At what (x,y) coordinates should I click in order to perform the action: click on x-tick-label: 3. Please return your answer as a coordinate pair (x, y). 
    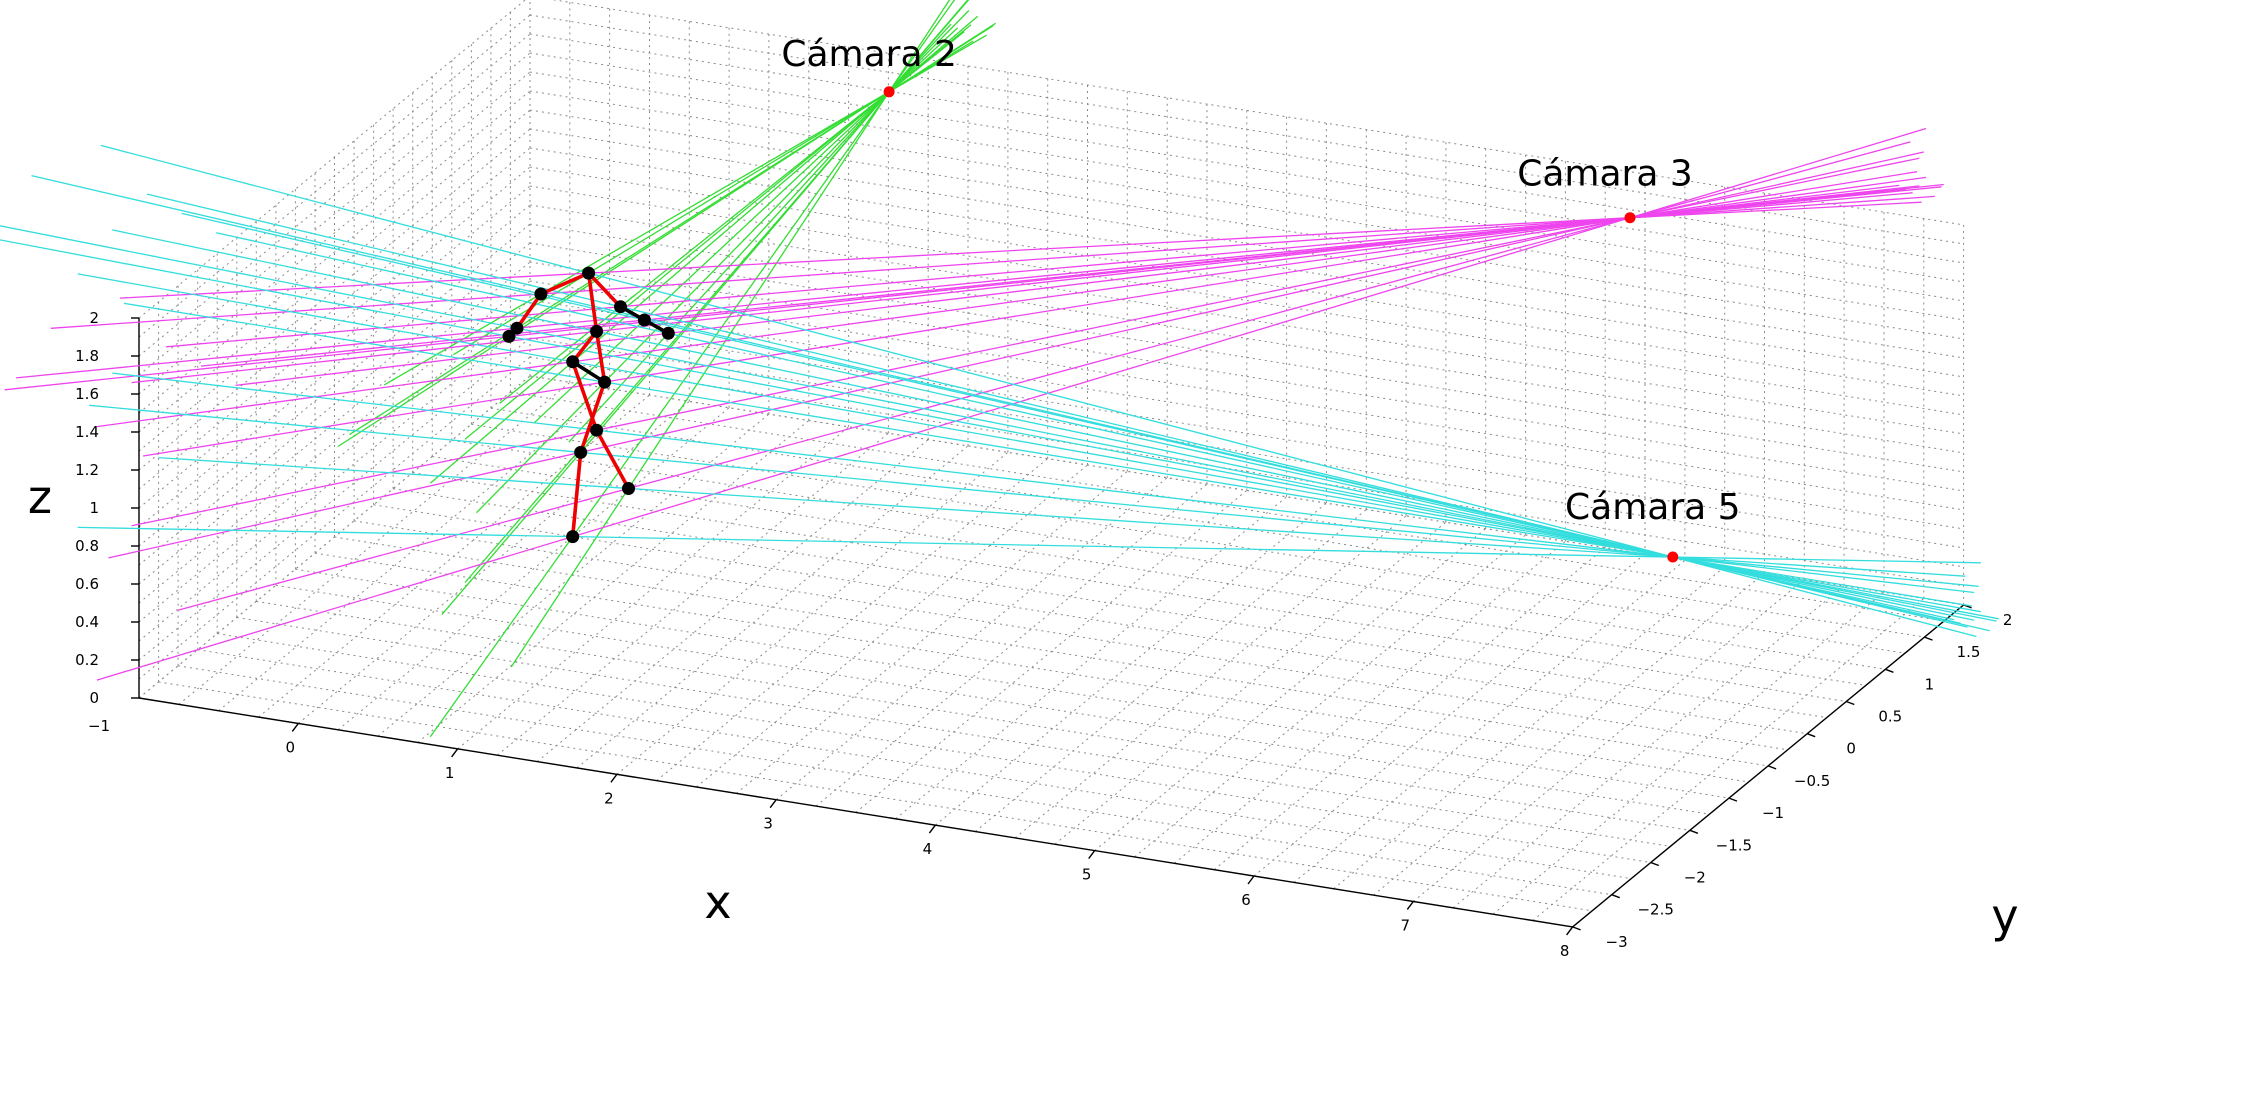
    Looking at the image, I should click on (768, 824).